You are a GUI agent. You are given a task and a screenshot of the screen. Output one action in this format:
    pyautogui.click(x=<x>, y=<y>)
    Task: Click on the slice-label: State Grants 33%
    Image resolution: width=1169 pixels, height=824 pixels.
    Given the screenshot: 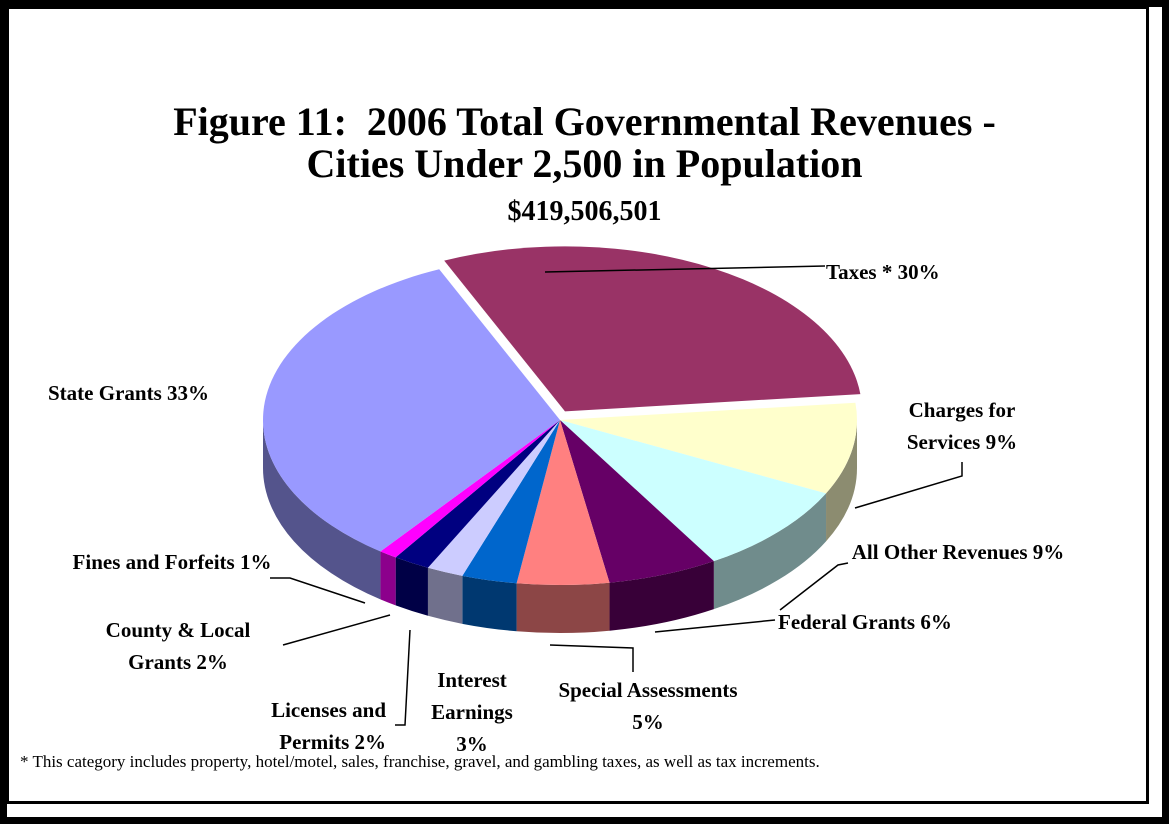 What is the action you would take?
    pyautogui.click(x=163, y=393)
    